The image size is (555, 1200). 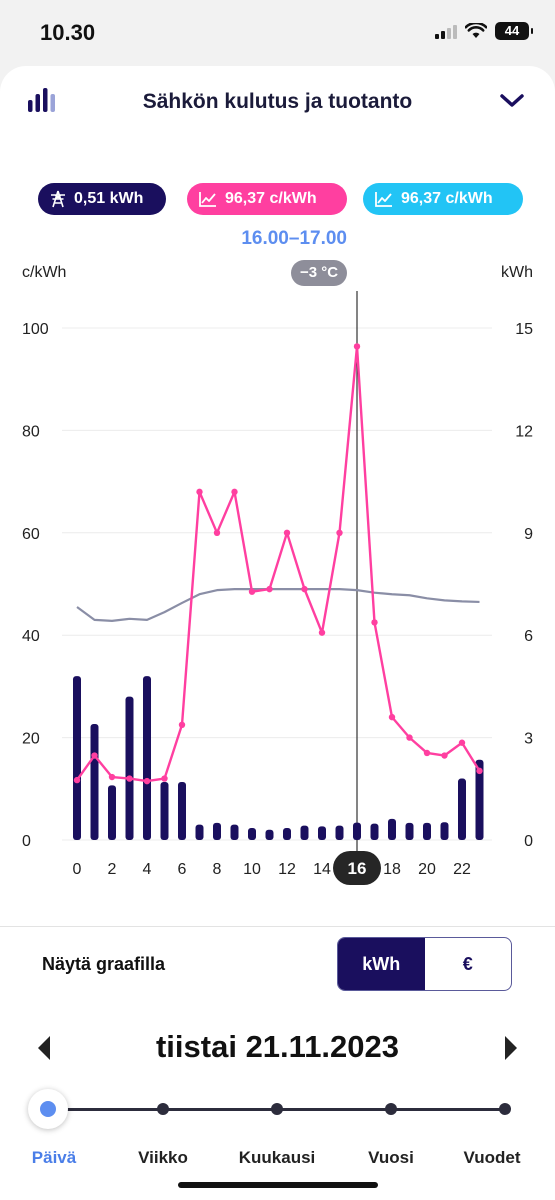 I want to click on left-axis-title: c/kWh, so click(x=44, y=272).